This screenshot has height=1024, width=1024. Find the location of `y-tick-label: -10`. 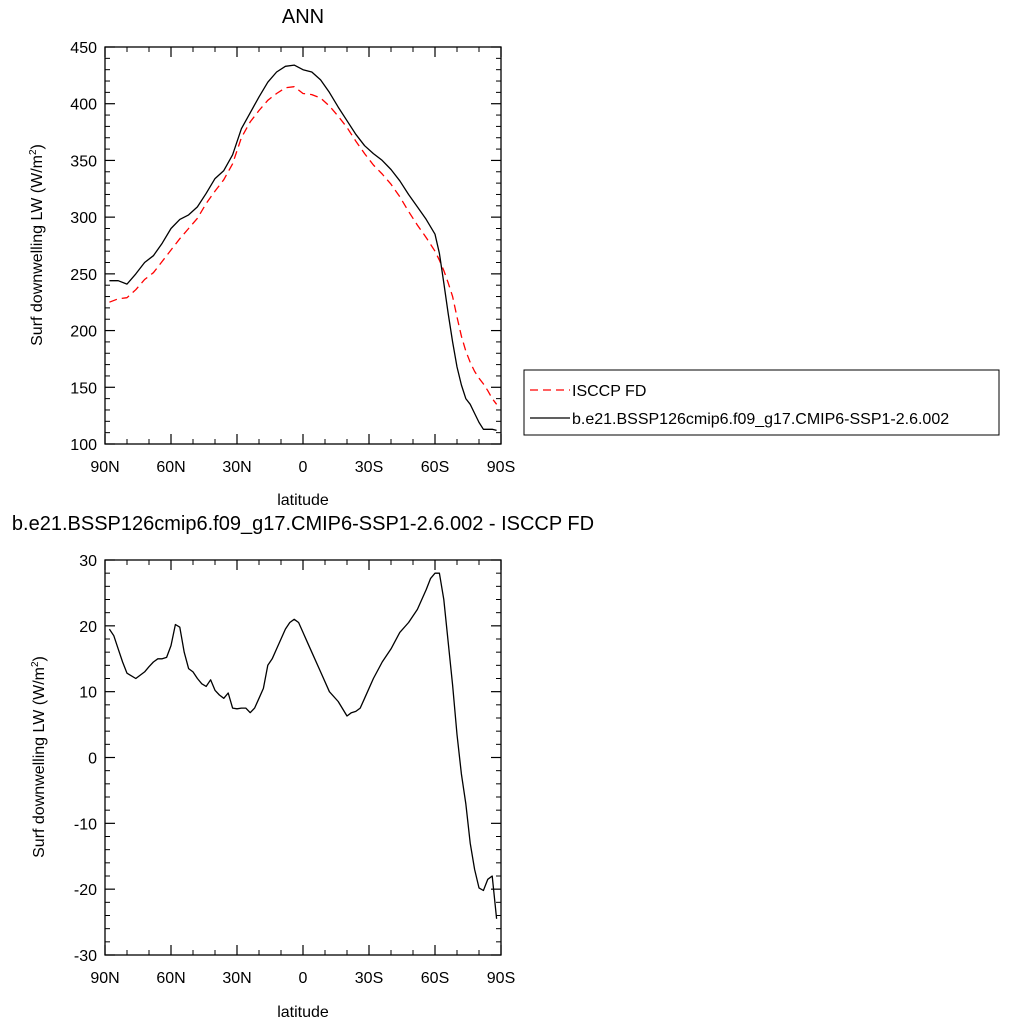

y-tick-label: -10 is located at coordinates (85, 824).